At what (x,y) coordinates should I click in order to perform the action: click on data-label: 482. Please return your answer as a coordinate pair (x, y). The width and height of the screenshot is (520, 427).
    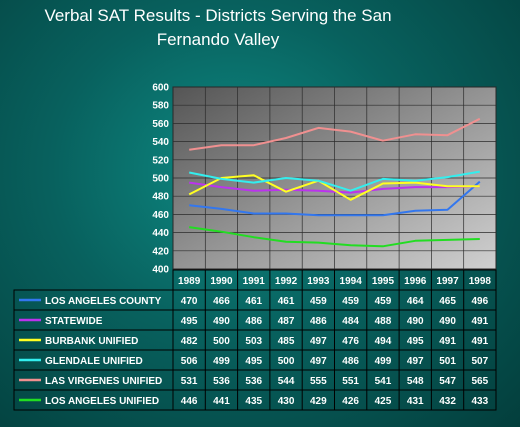
    Looking at the image, I should click on (189, 341).